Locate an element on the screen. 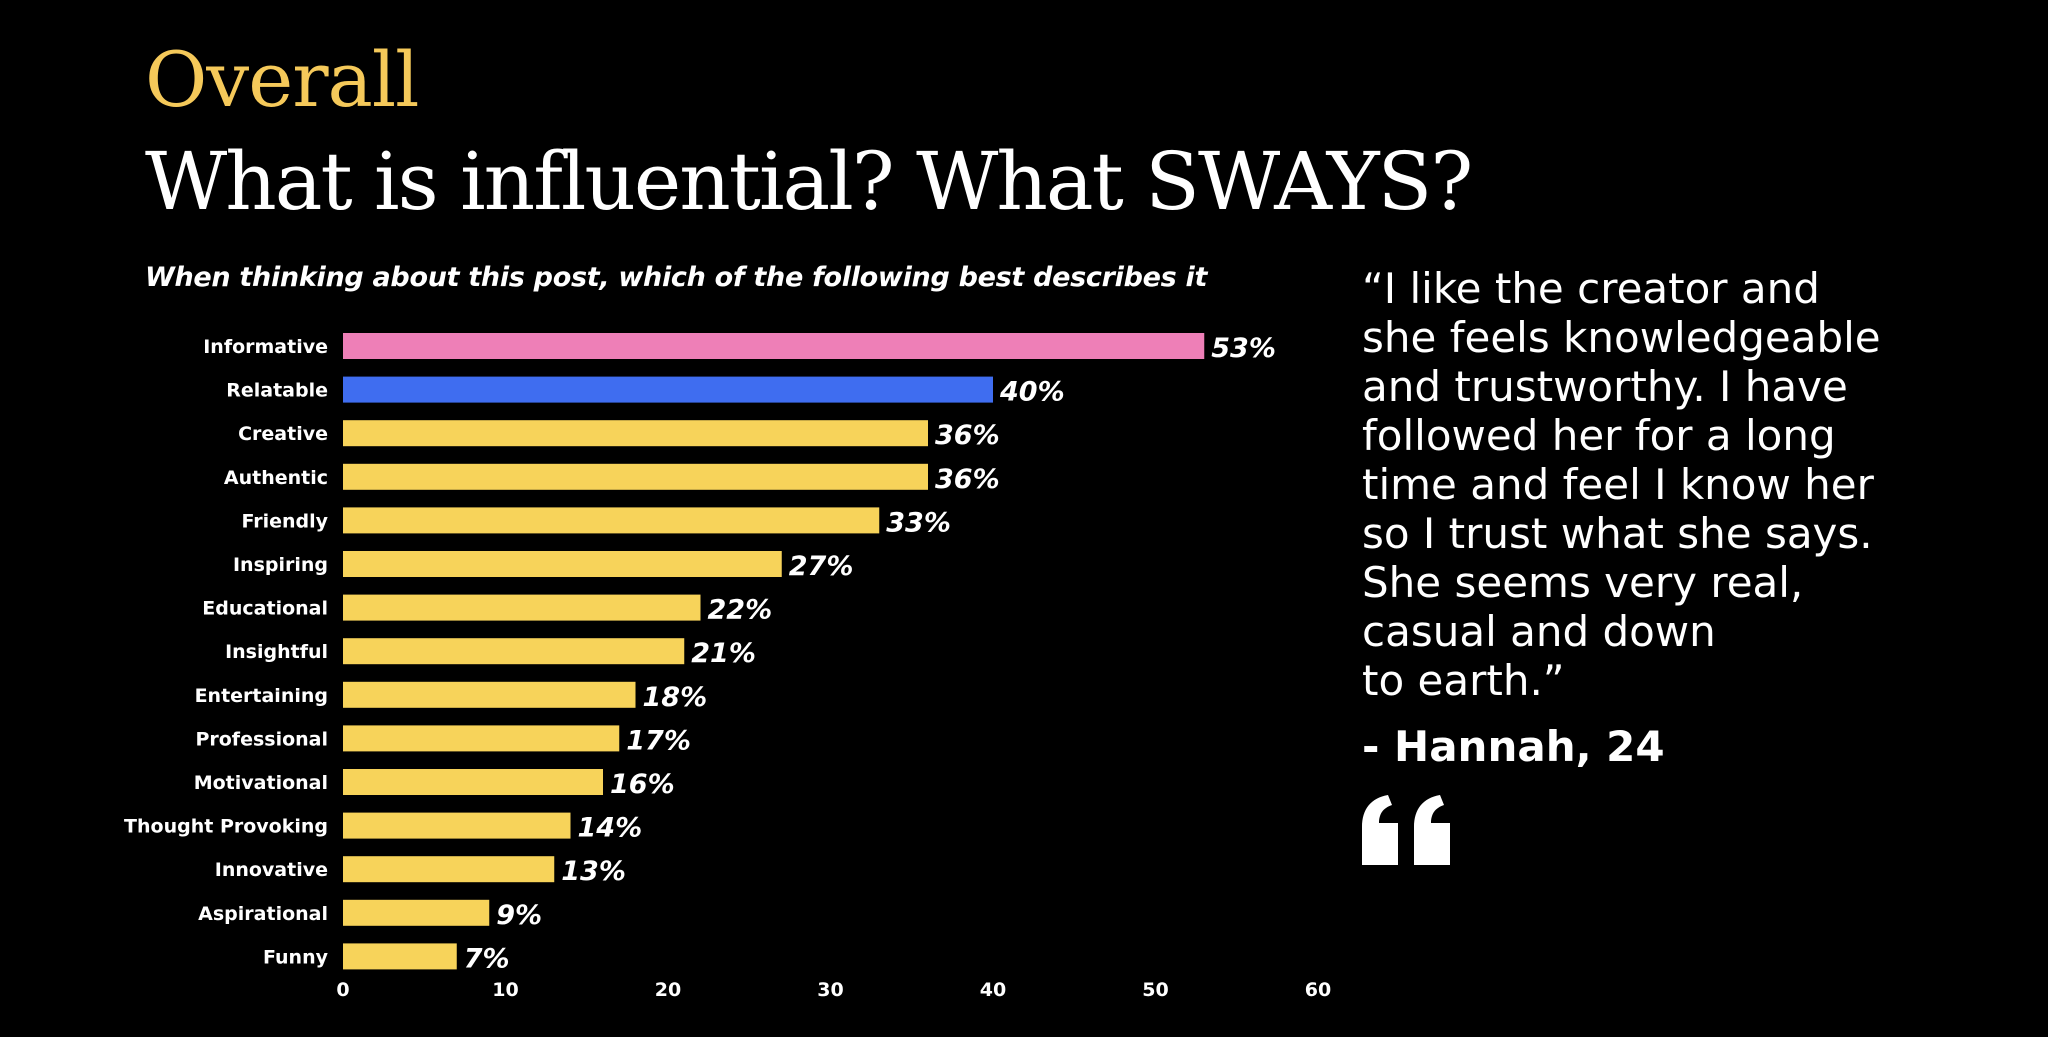  x-tick-label: 40 is located at coordinates (993, 990).